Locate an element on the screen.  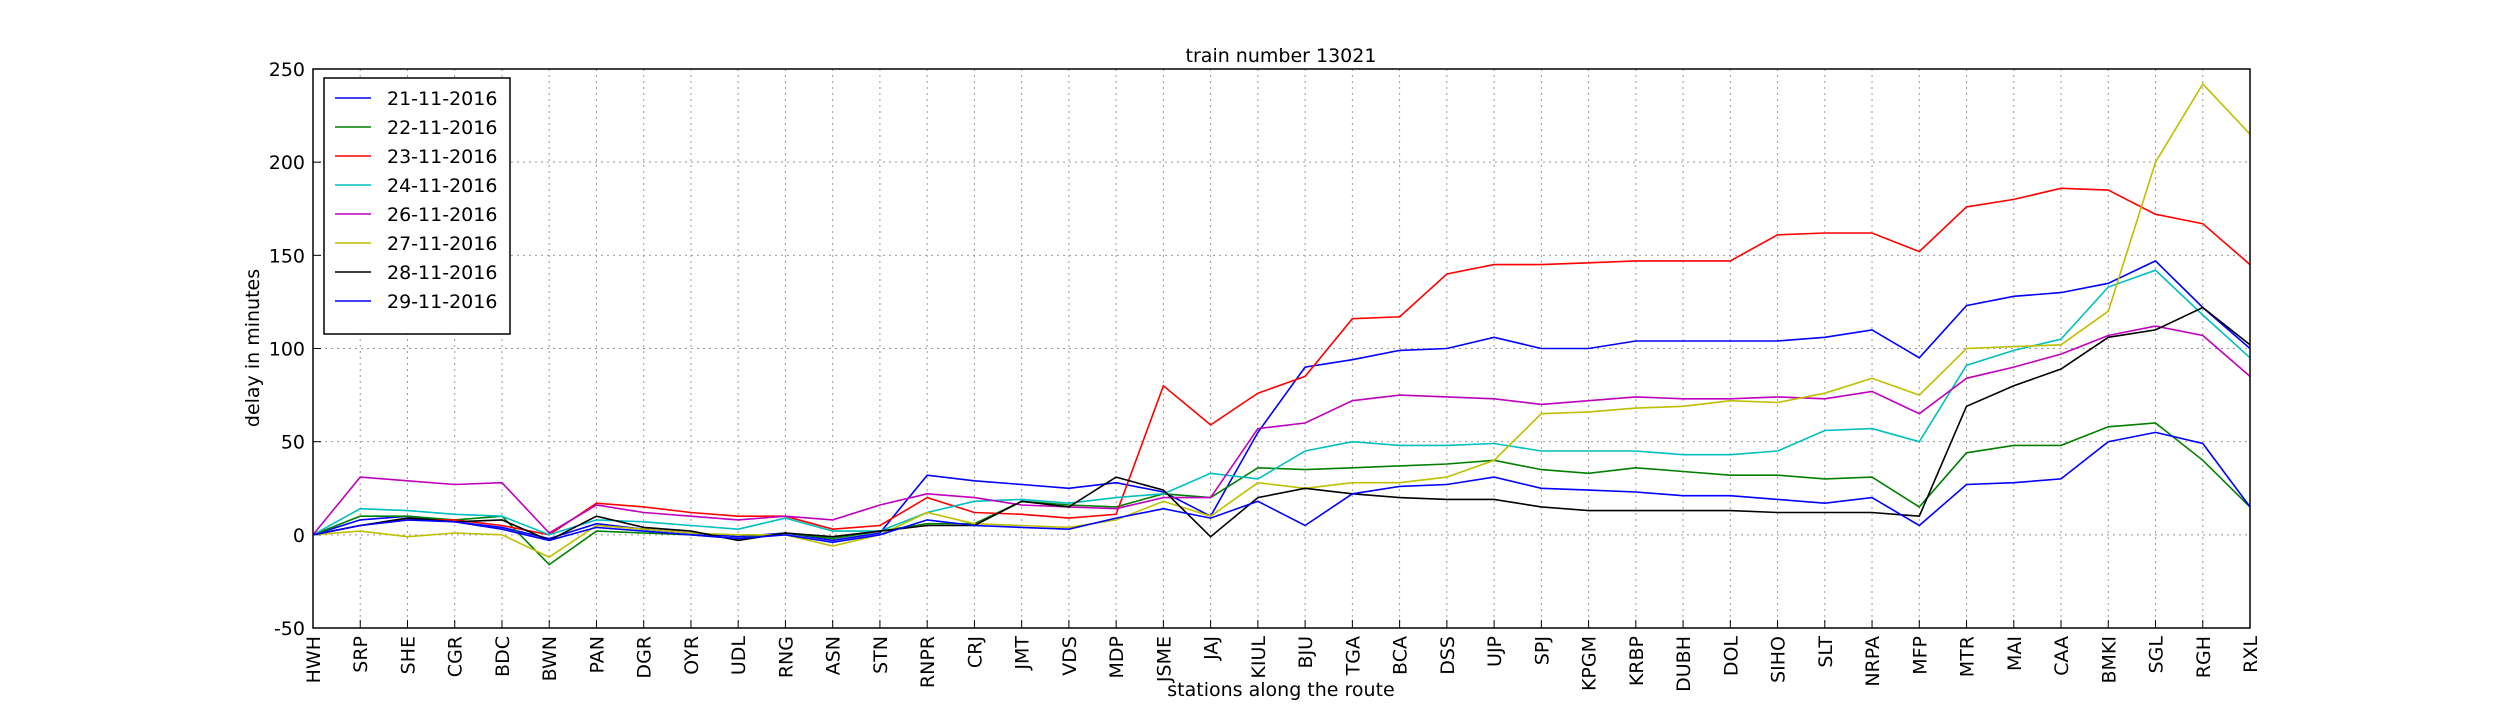
y-tick-label: 100 is located at coordinates (287, 350).